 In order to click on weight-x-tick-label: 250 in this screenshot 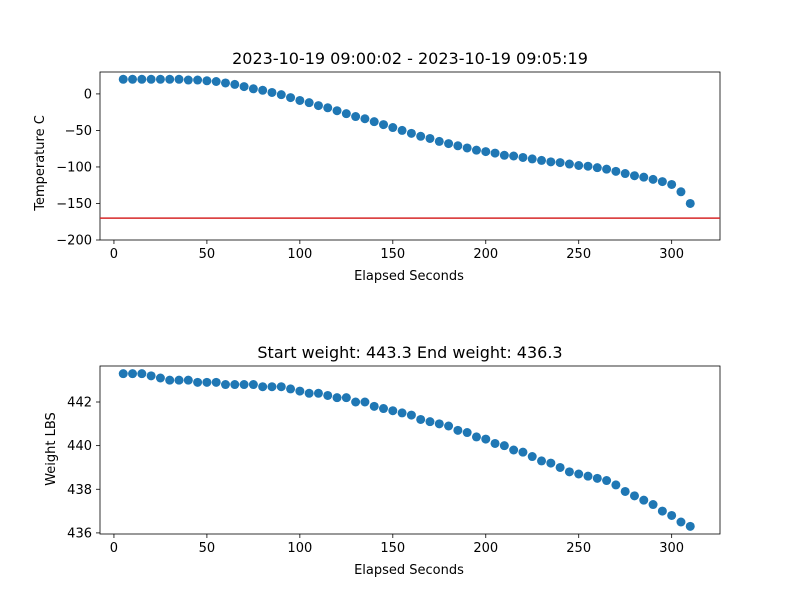, I will do `click(578, 548)`.